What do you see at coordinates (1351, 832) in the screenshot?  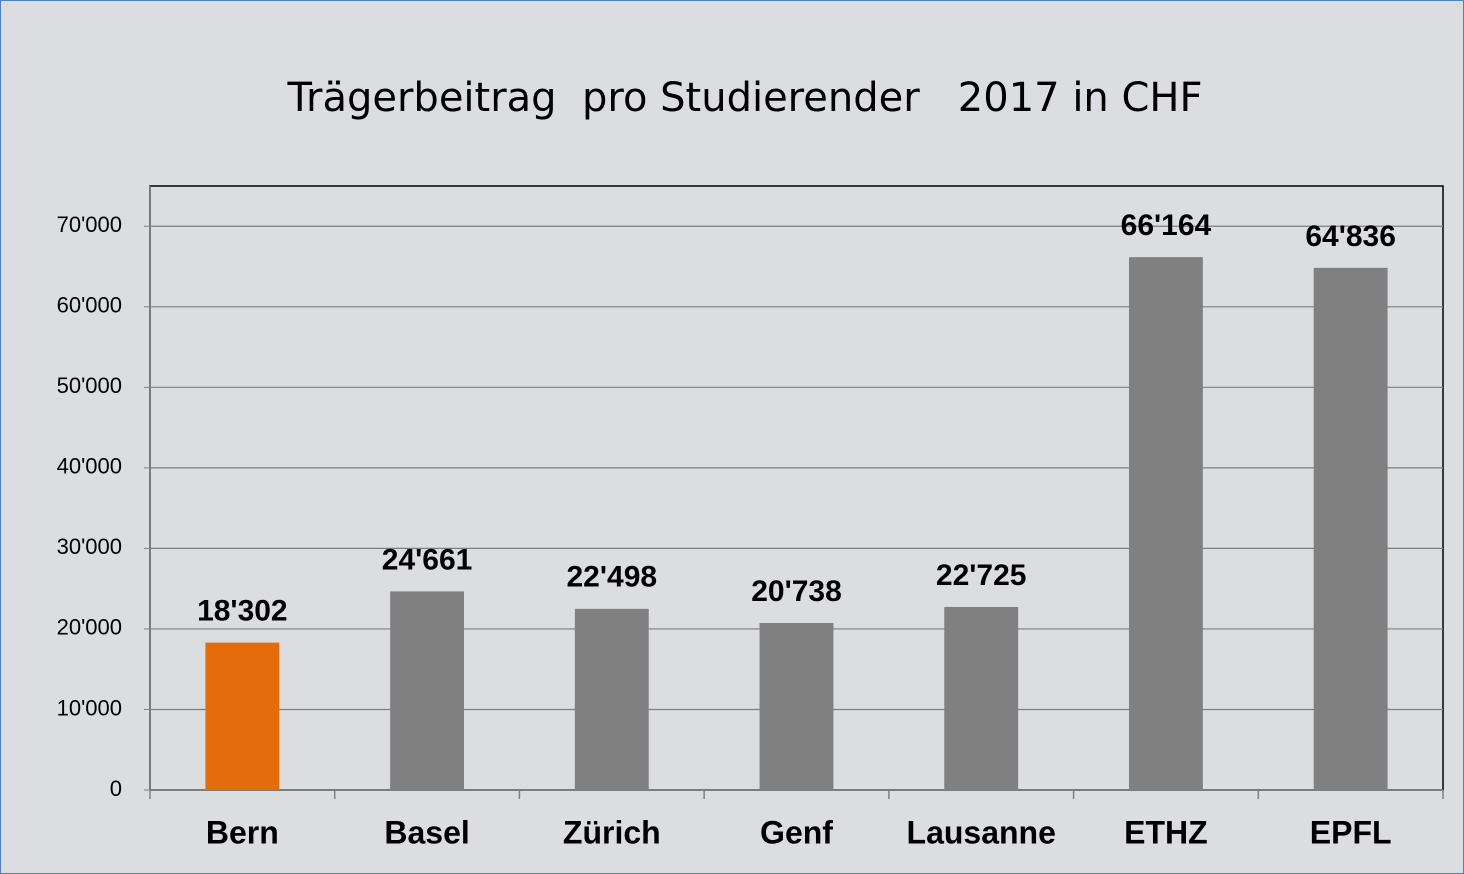 I see `x-tick-label: EPFL` at bounding box center [1351, 832].